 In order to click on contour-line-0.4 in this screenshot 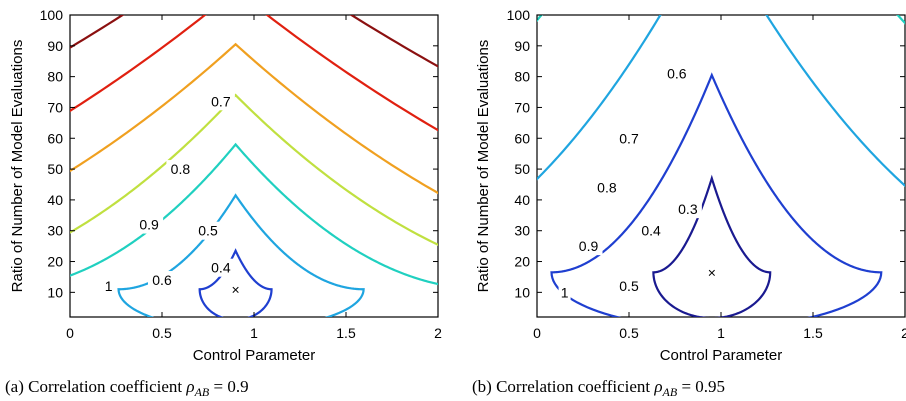, I will do `click(235, 282)`.